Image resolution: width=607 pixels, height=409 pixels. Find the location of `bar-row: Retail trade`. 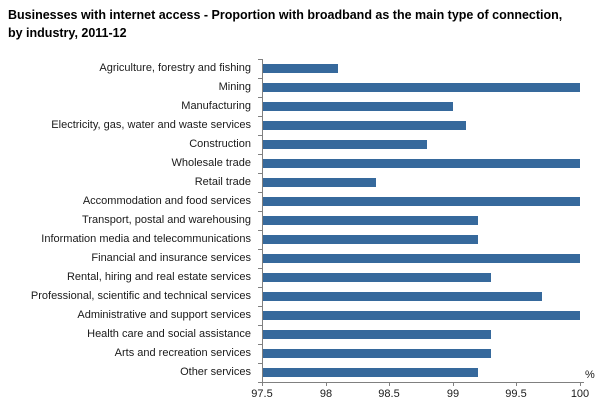

bar-row: Retail trade is located at coordinates (303, 182).